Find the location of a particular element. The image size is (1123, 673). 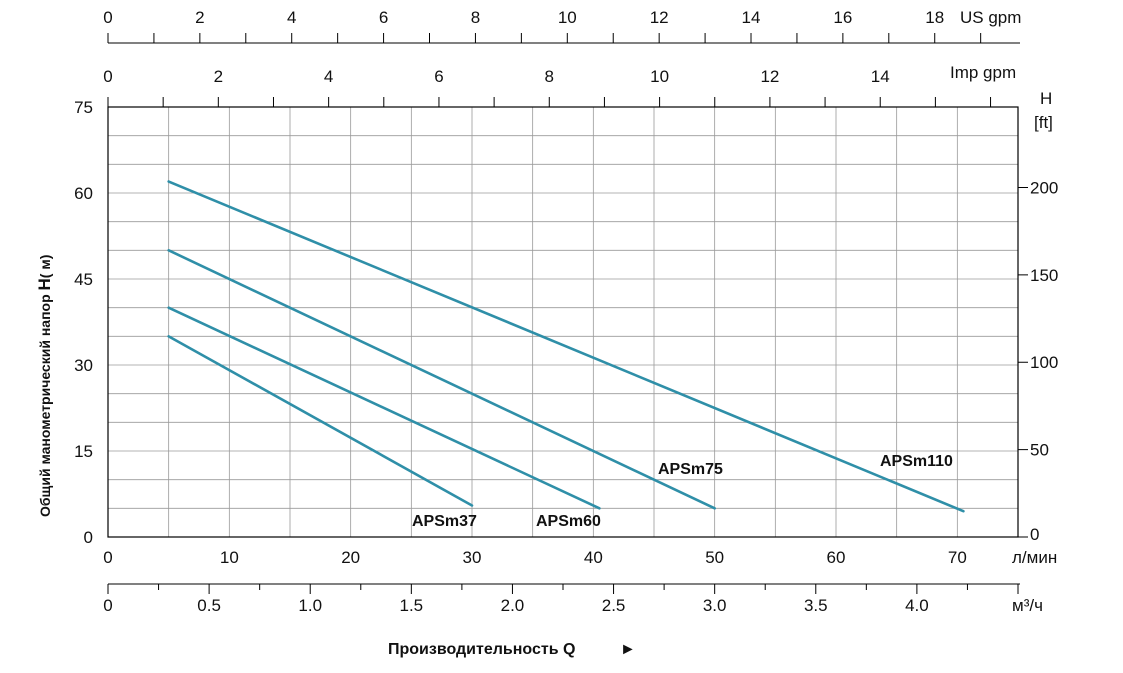

y-tick-label: 30 is located at coordinates (83, 365).